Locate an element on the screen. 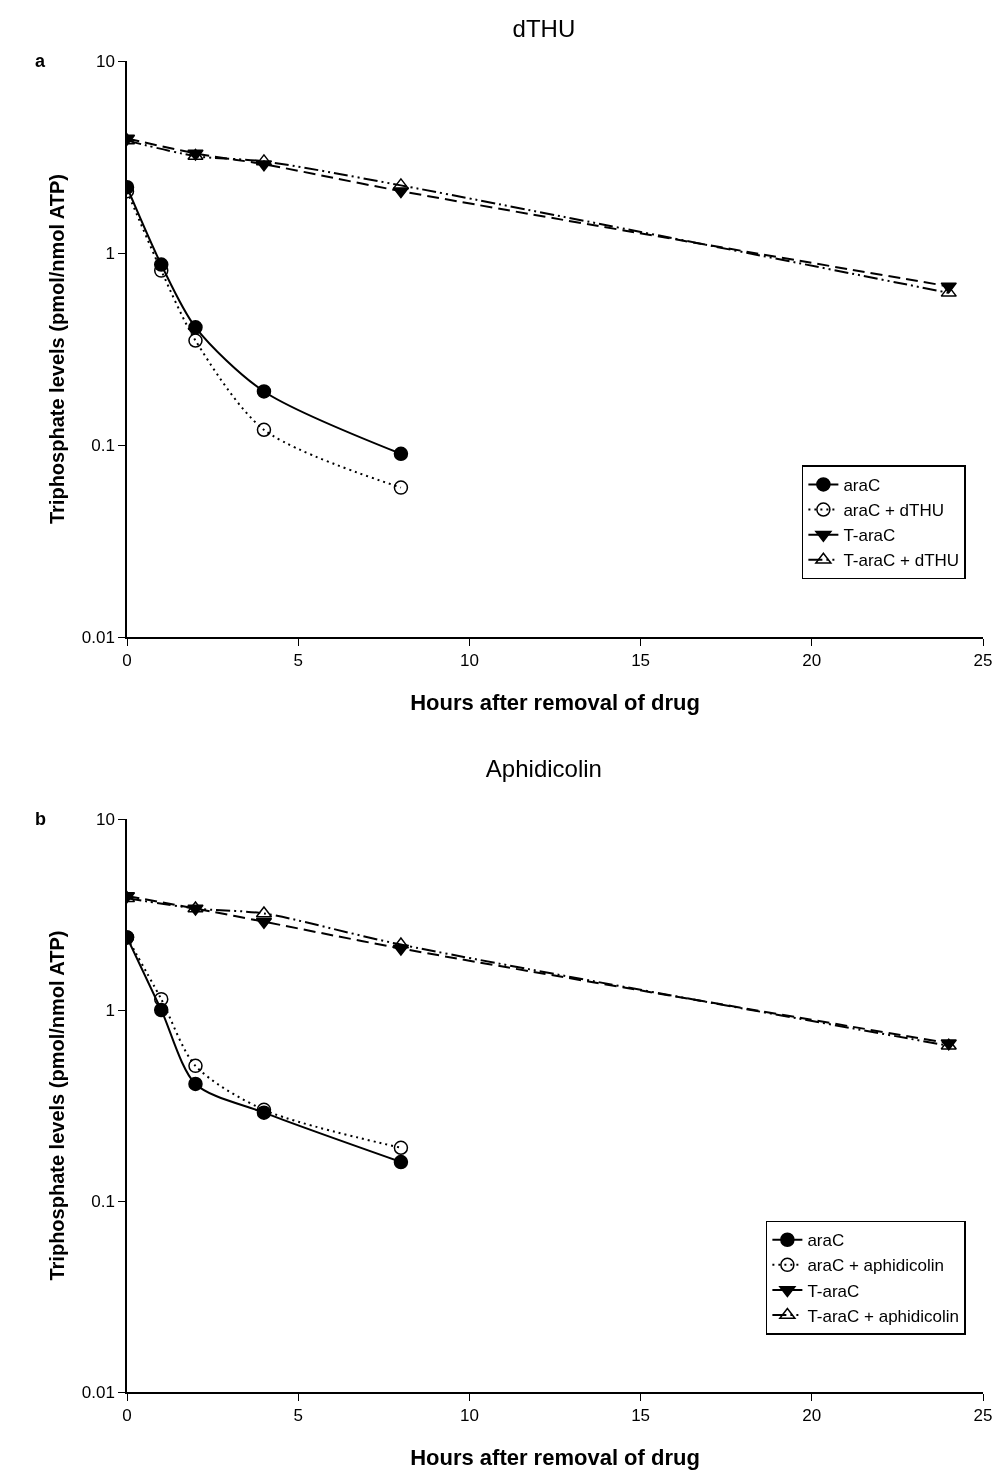  legend-label: araC + aphidicolin is located at coordinates (875, 1266).